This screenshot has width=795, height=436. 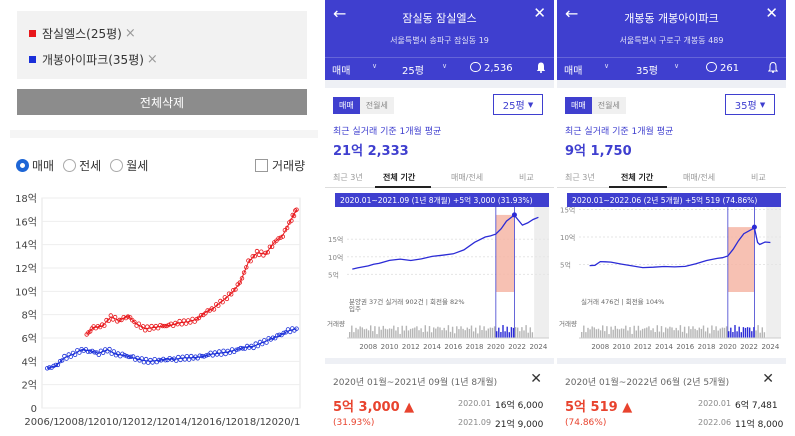 What do you see at coordinates (762, 104) in the screenshot?
I see `caret-down-icon: ▼` at bounding box center [762, 104].